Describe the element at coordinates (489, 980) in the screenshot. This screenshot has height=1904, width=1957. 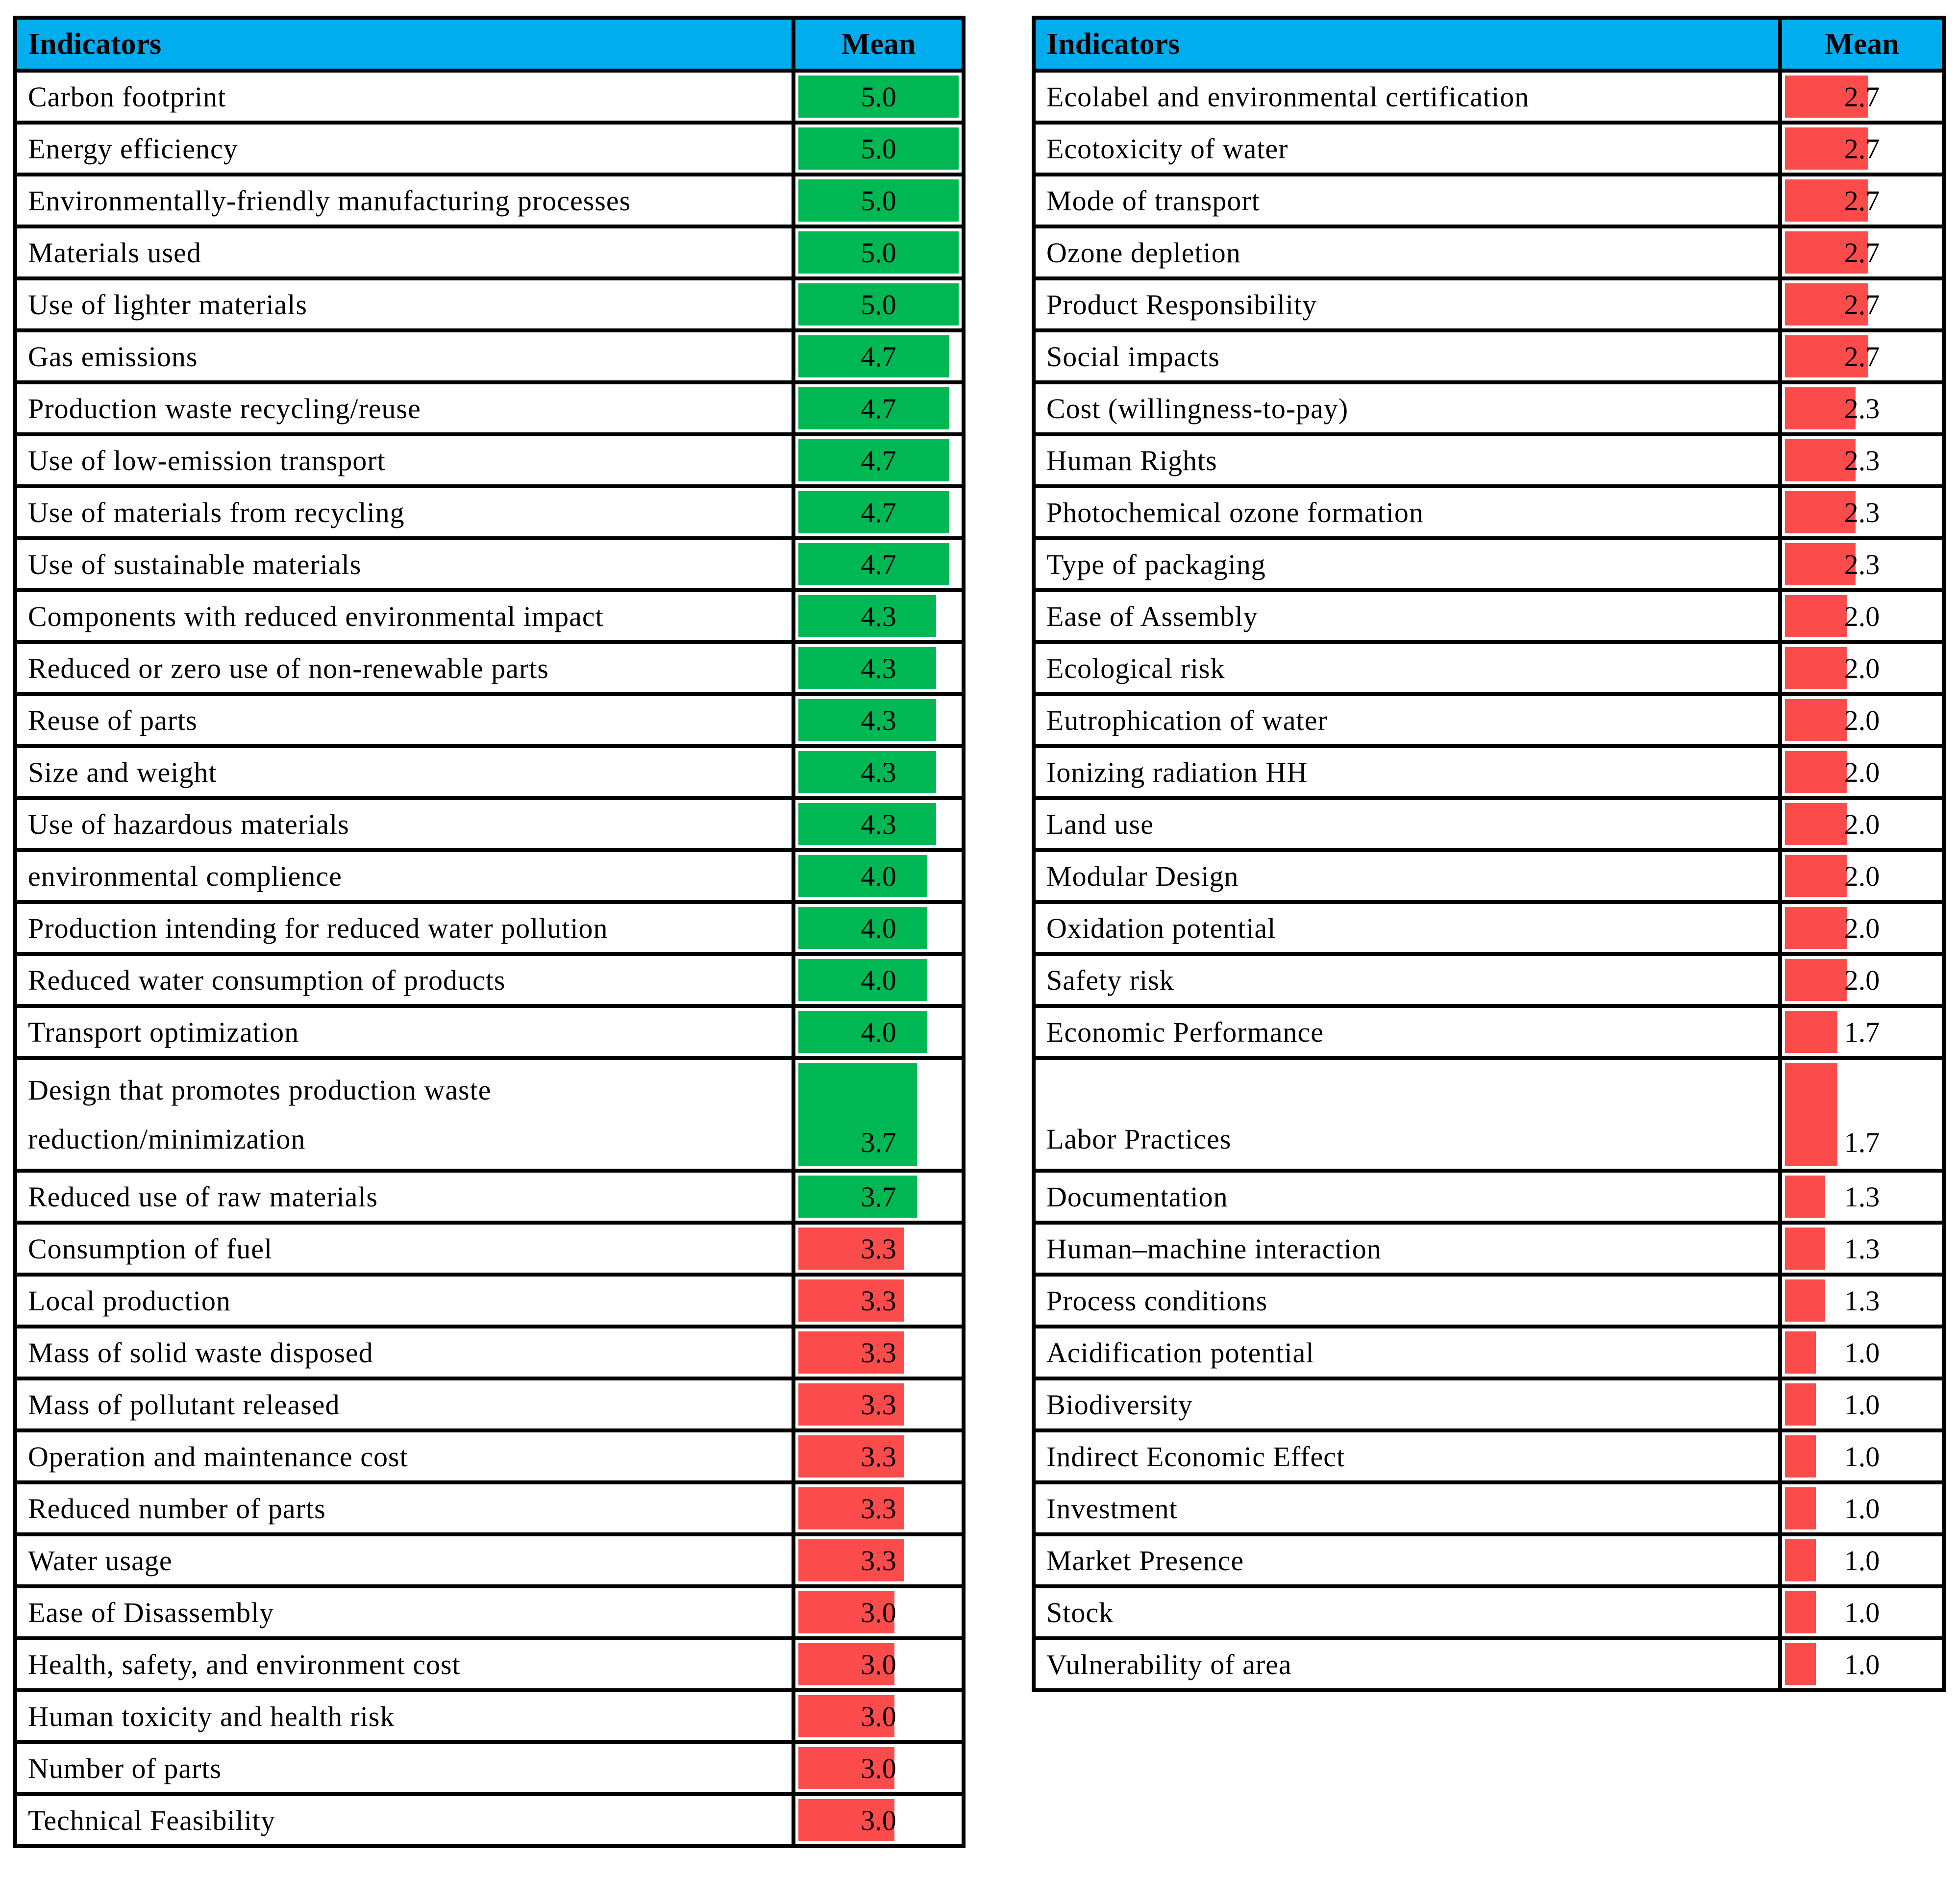
I see `table-row: Reduced water consumption of products 4.0` at that location.